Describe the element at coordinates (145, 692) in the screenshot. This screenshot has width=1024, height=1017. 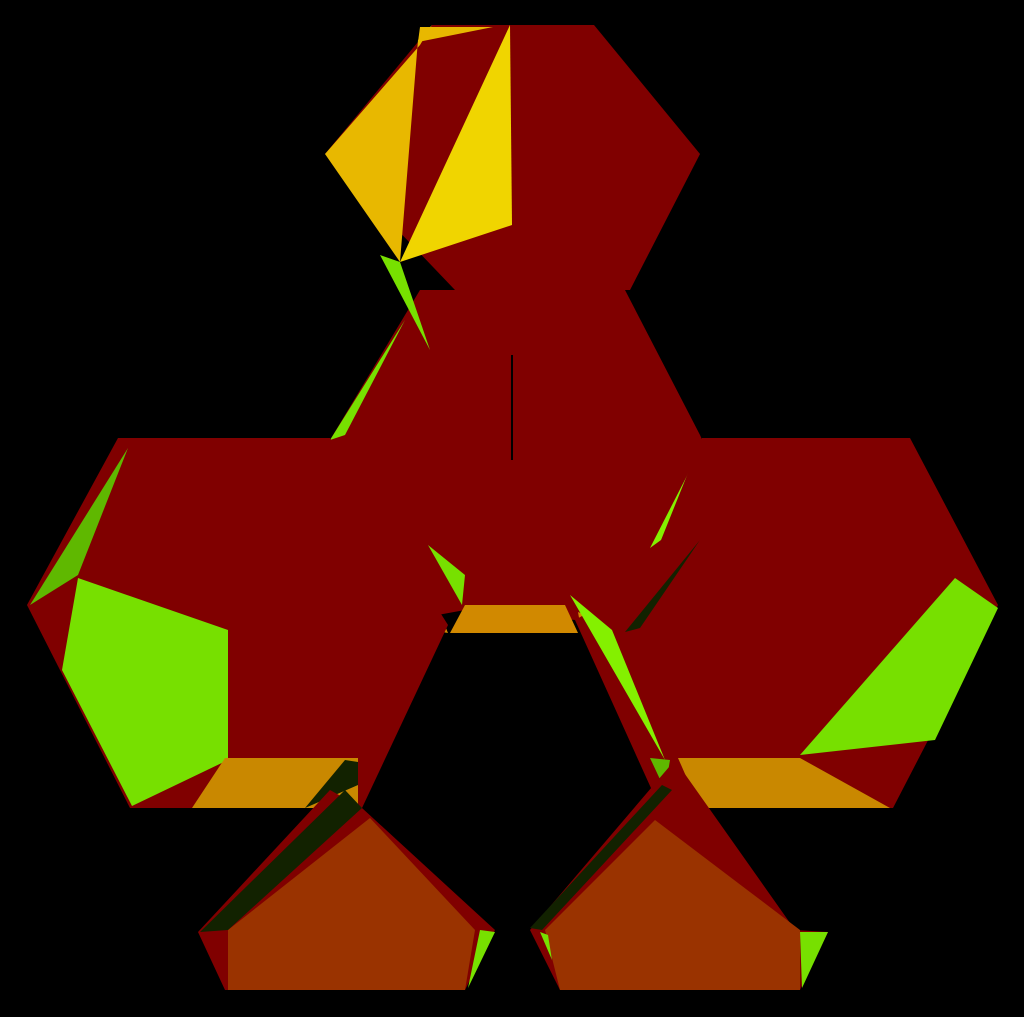
I see `left-hexagon-lime-face` at that location.